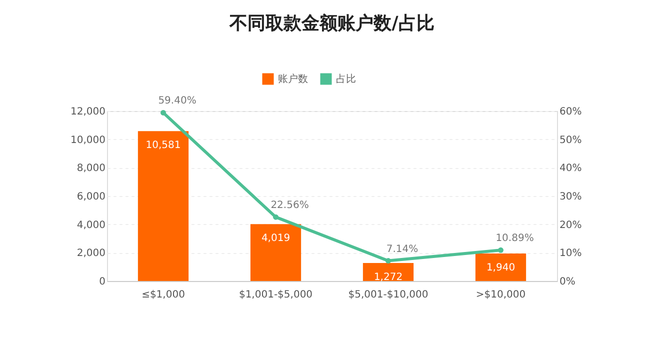  I want to click on data-label: 59.40%, so click(177, 101).